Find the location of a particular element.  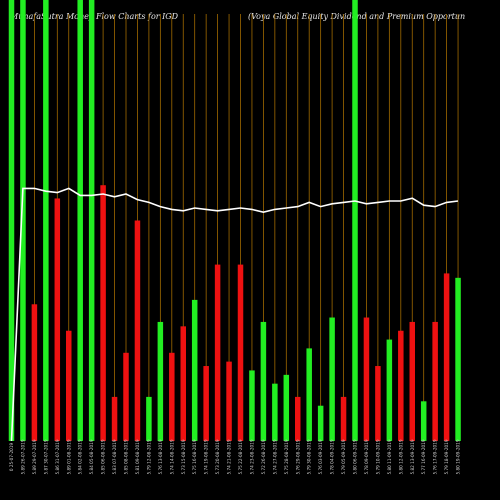

x-tick-label: 5.75 22-08-2019 is located at coordinates (240, 456).